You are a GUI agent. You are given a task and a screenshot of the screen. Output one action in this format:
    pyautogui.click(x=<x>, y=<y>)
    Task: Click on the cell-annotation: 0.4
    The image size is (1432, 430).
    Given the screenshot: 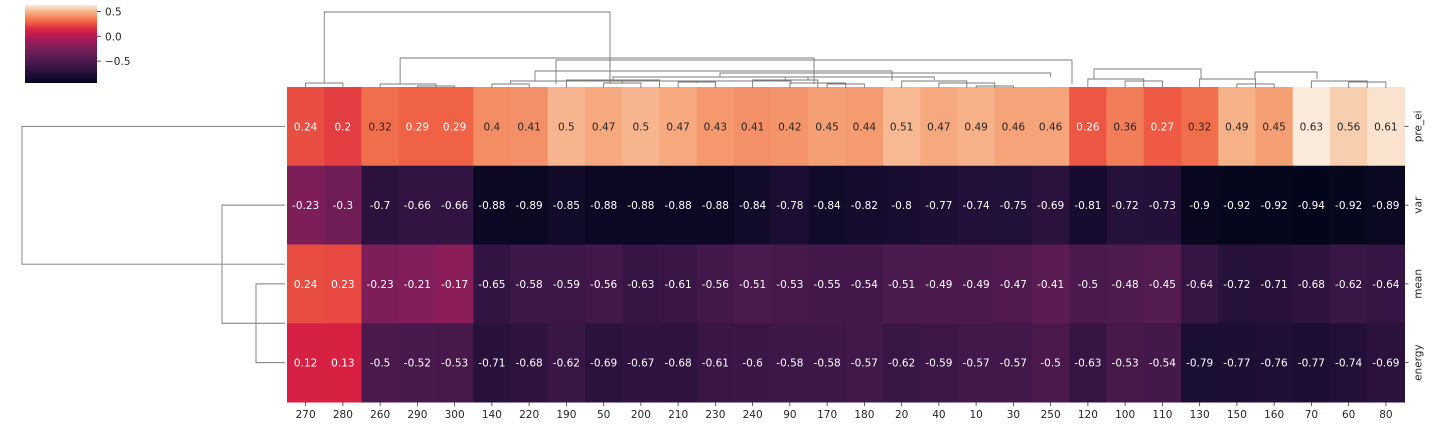 What is the action you would take?
    pyautogui.click(x=492, y=127)
    